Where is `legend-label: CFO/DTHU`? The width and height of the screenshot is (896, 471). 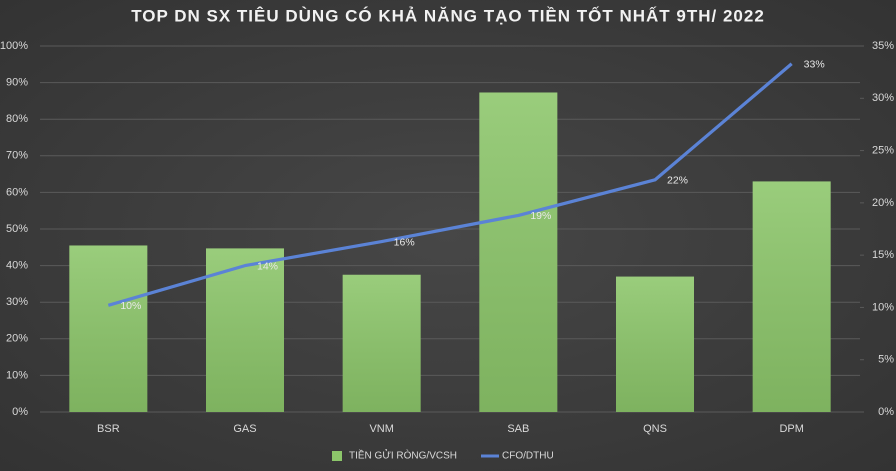
legend-label: CFO/DTHU is located at coordinates (528, 456).